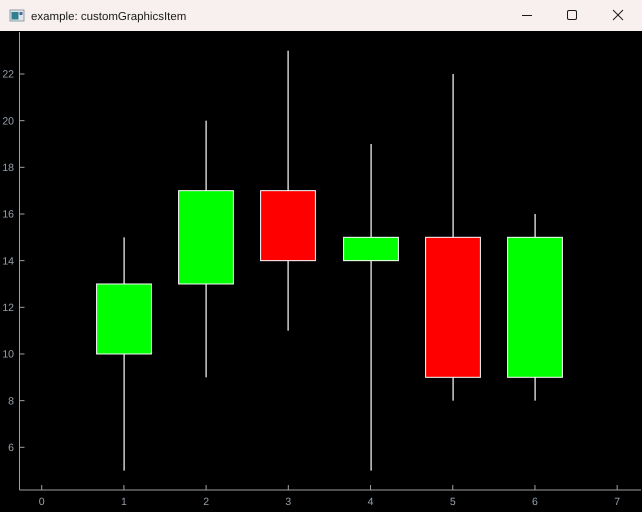 The height and width of the screenshot is (512, 642). I want to click on y-tick-label: 22, so click(8, 74).